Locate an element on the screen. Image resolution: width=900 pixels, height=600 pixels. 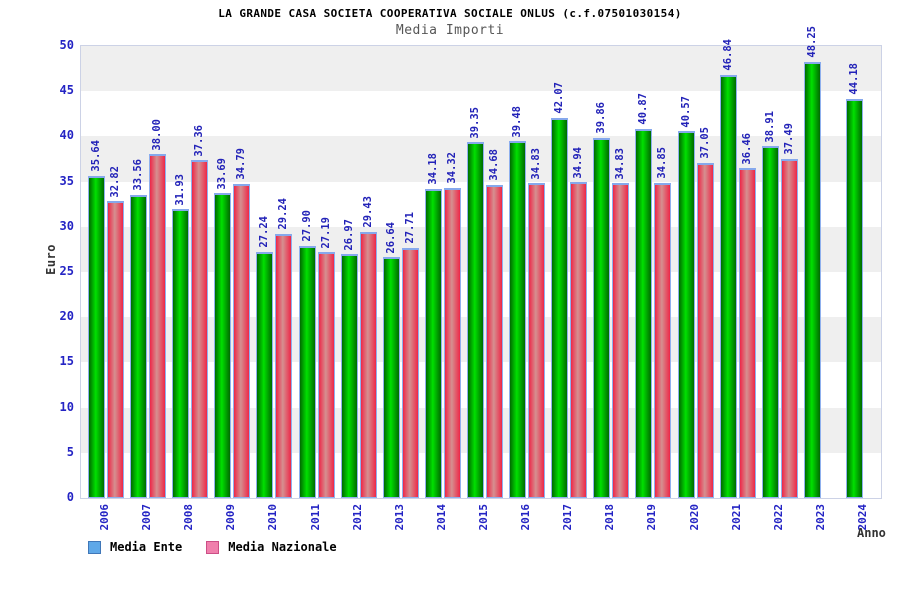
bar-value-label: 34.68 is located at coordinates (493, 164).